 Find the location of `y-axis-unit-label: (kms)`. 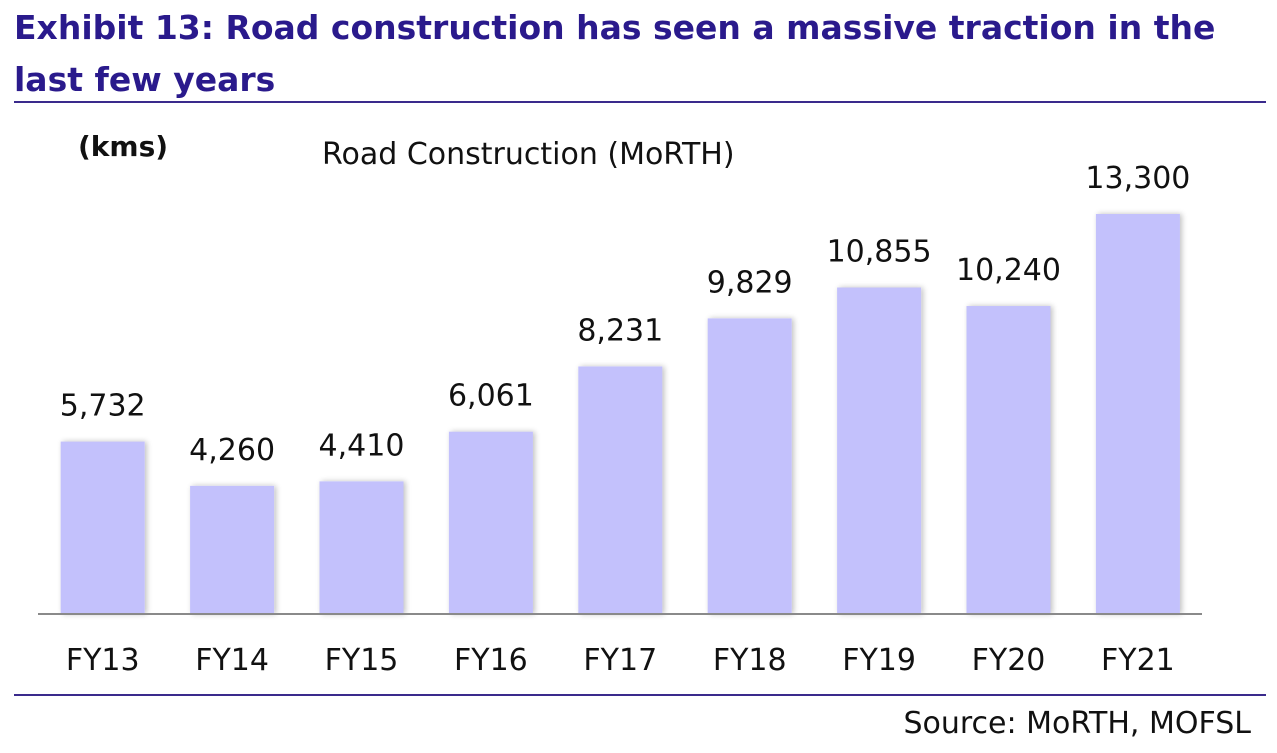

y-axis-unit-label: (kms) is located at coordinates (123, 146).